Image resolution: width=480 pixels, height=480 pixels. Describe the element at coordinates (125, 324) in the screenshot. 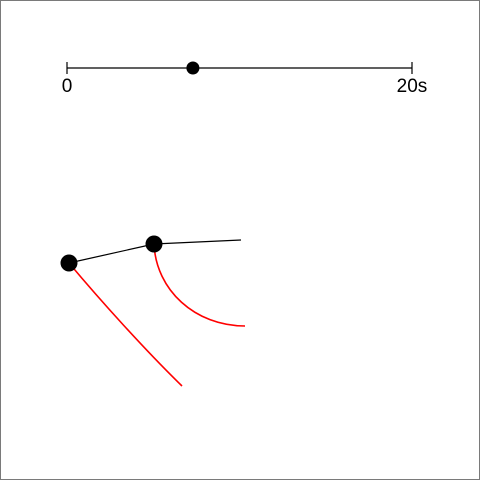

I see `bob1-trail` at that location.